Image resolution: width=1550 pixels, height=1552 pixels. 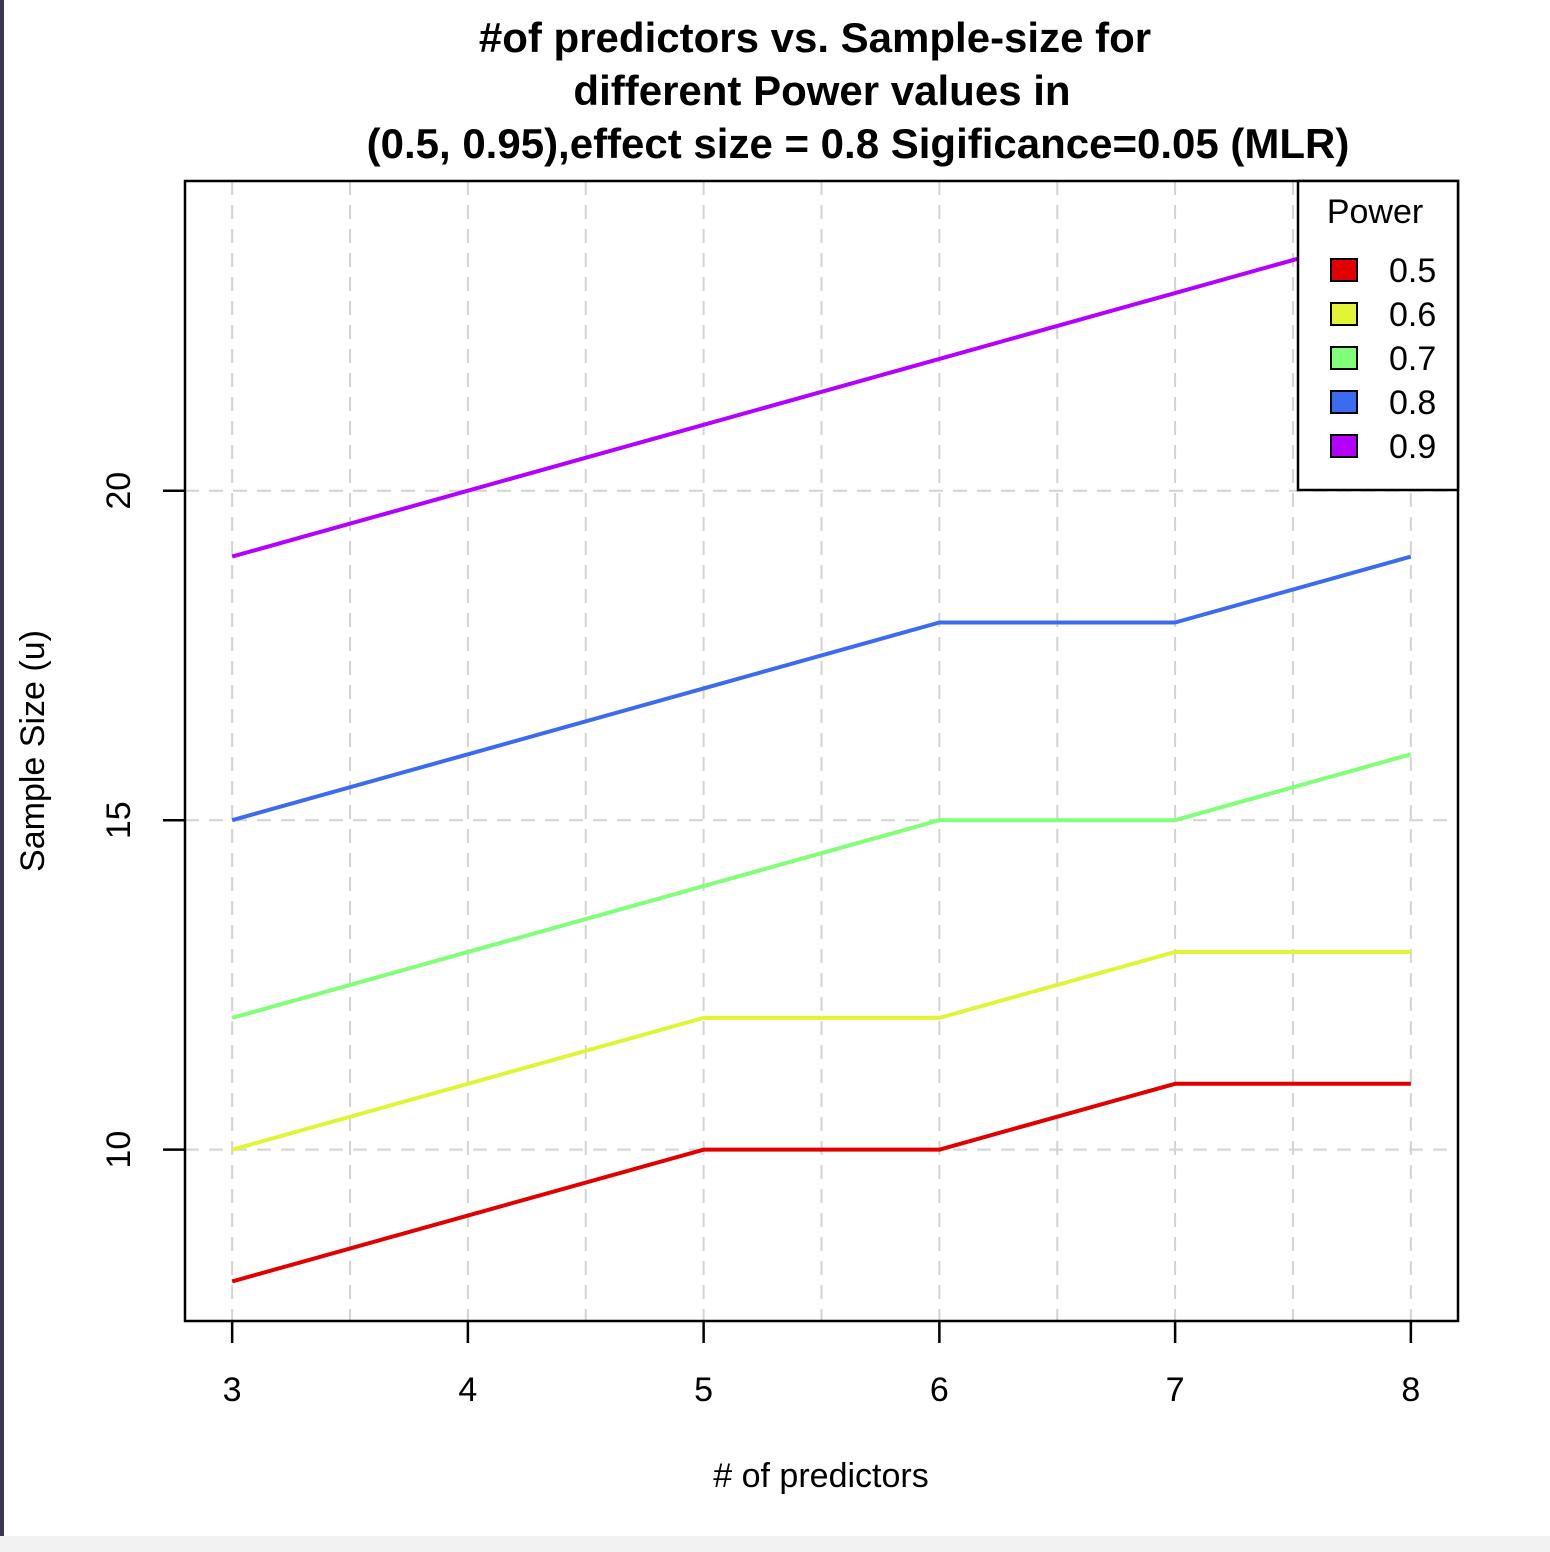 I want to click on legend-swatch-0.7, so click(x=1344, y=358).